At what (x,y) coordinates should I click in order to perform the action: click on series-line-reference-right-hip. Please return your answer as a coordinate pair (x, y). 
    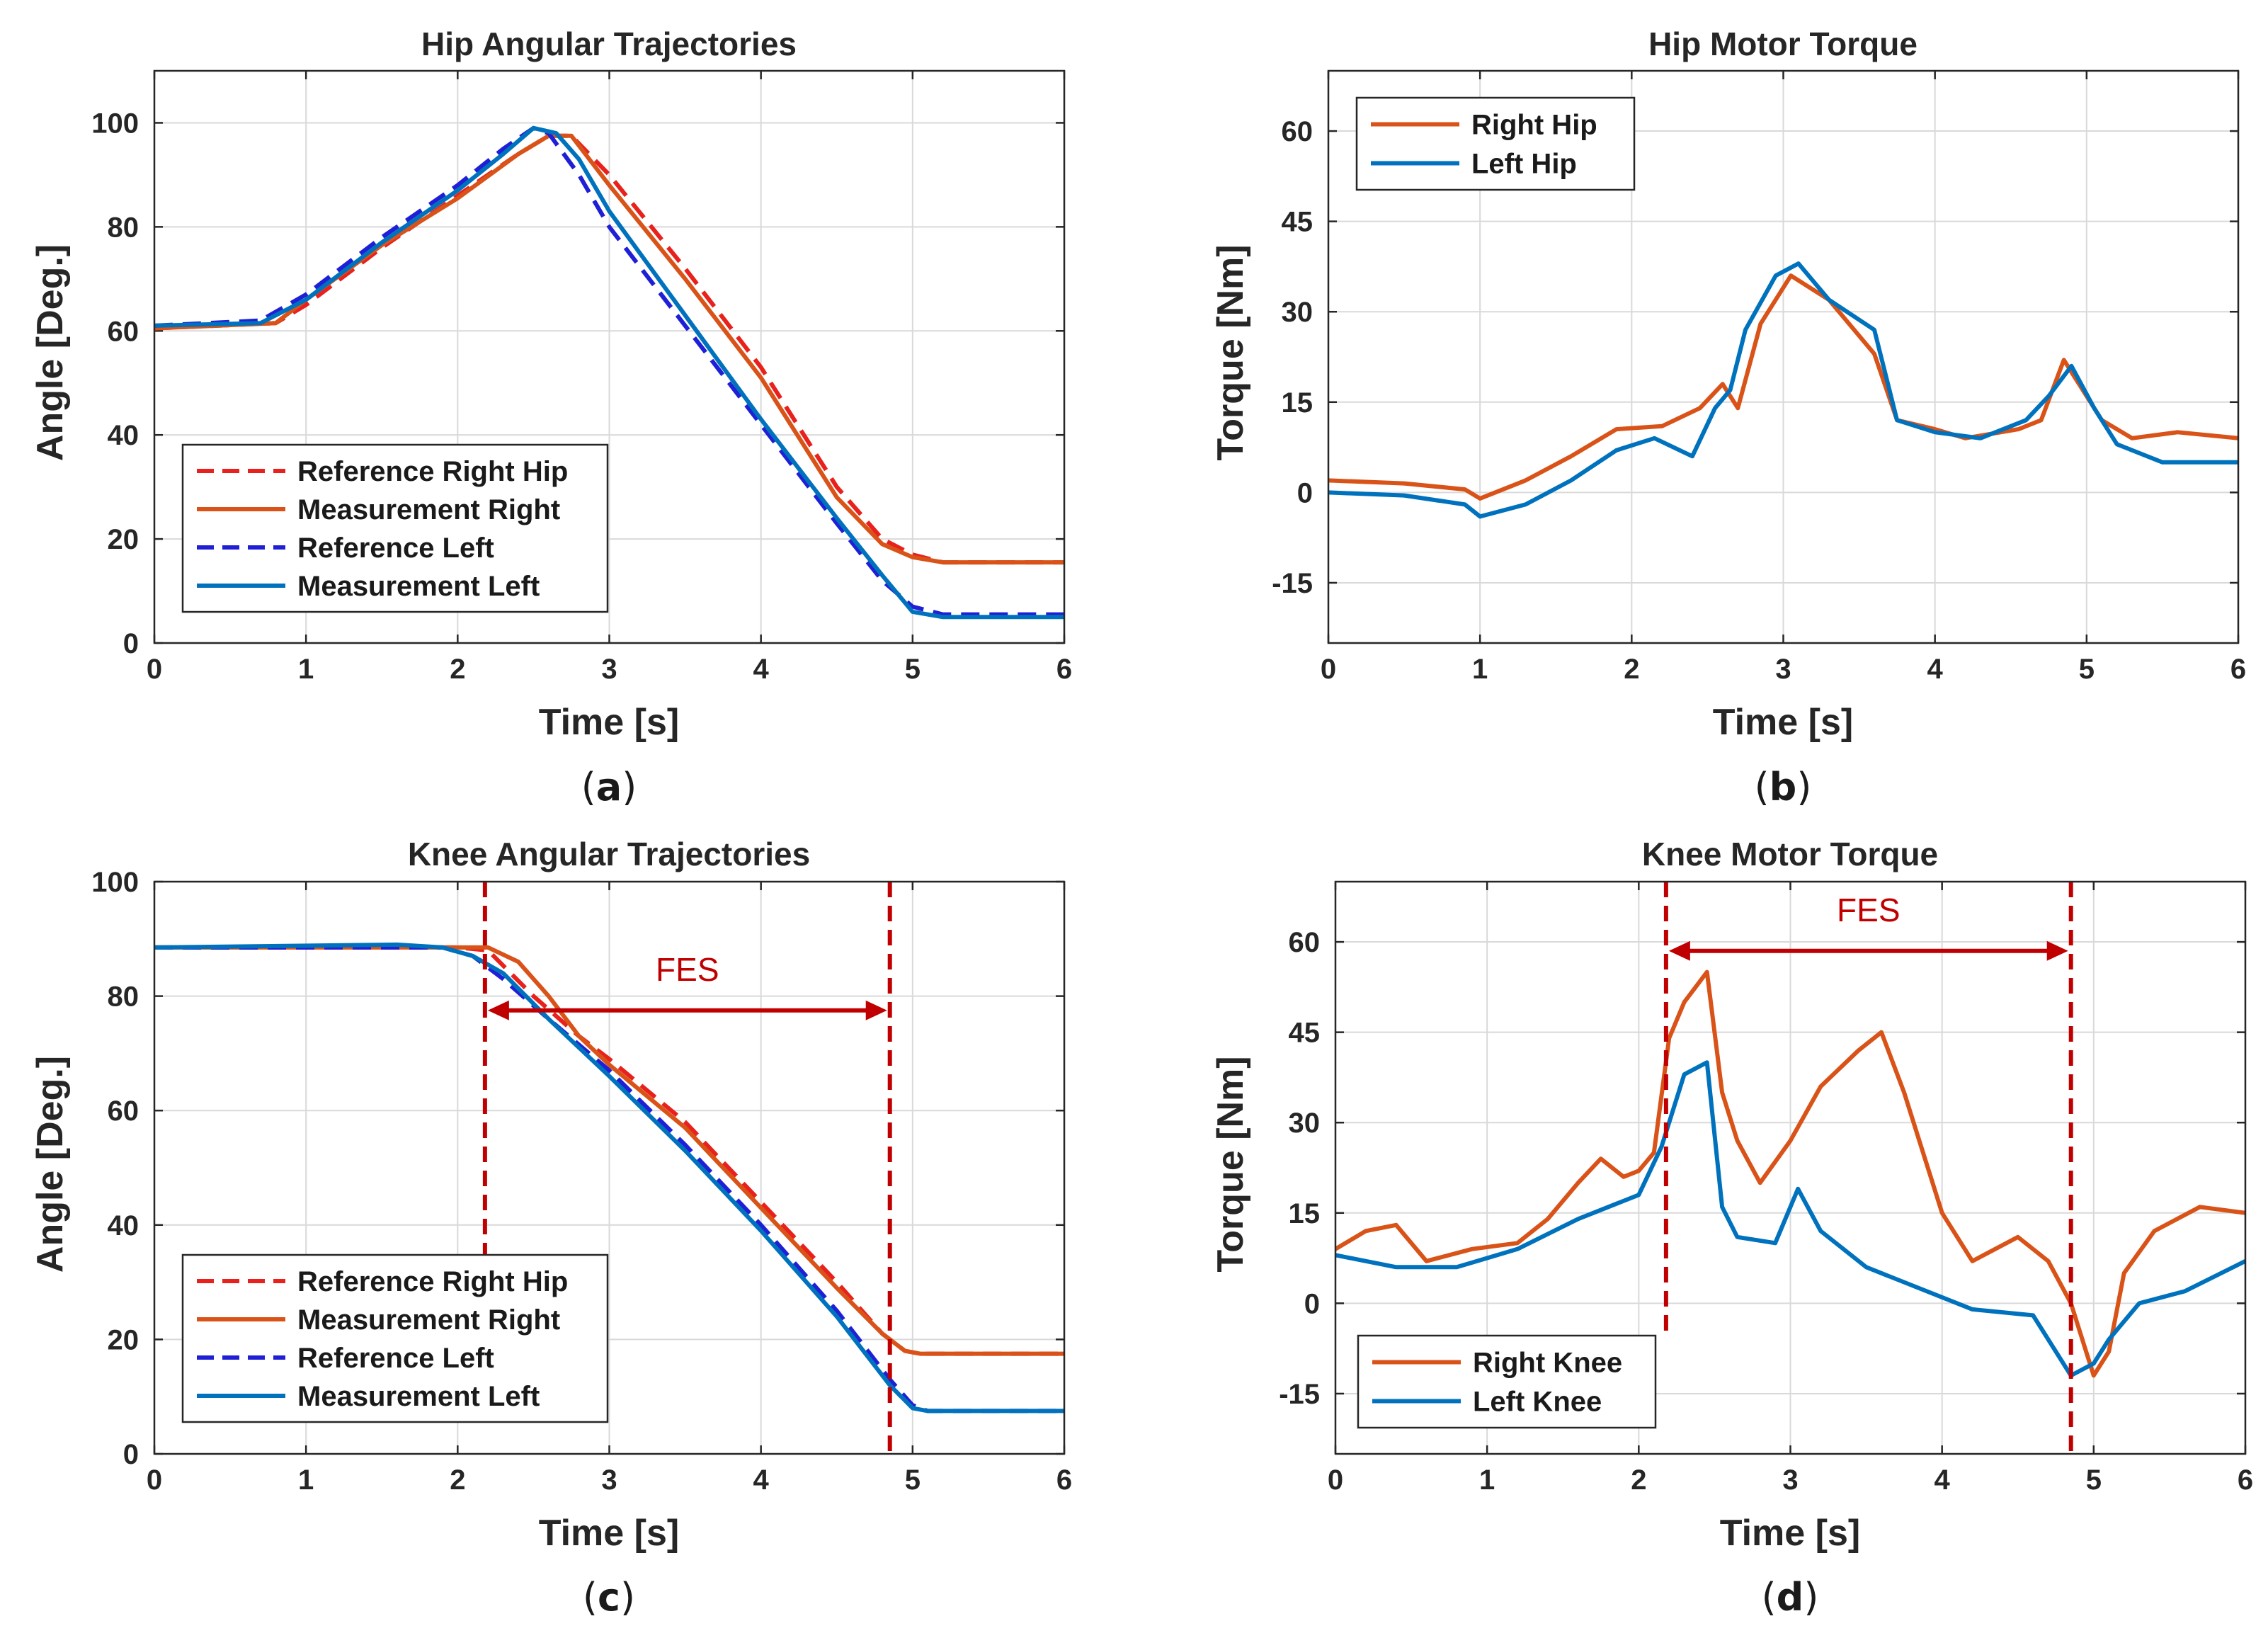
    Looking at the image, I should click on (609, 349).